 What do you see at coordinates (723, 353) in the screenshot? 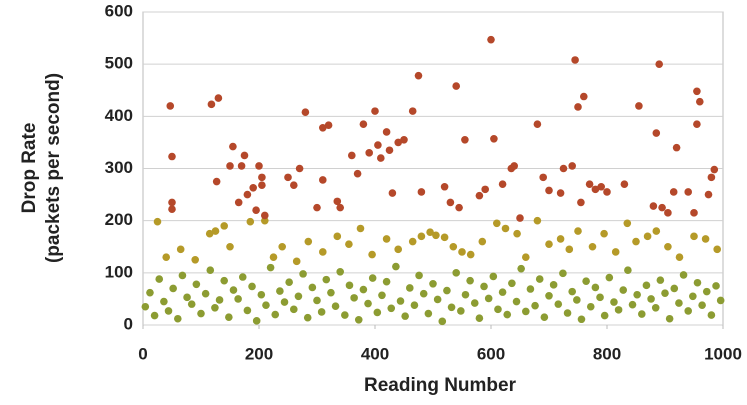
I see `x-tick-label: 1000` at bounding box center [723, 353].